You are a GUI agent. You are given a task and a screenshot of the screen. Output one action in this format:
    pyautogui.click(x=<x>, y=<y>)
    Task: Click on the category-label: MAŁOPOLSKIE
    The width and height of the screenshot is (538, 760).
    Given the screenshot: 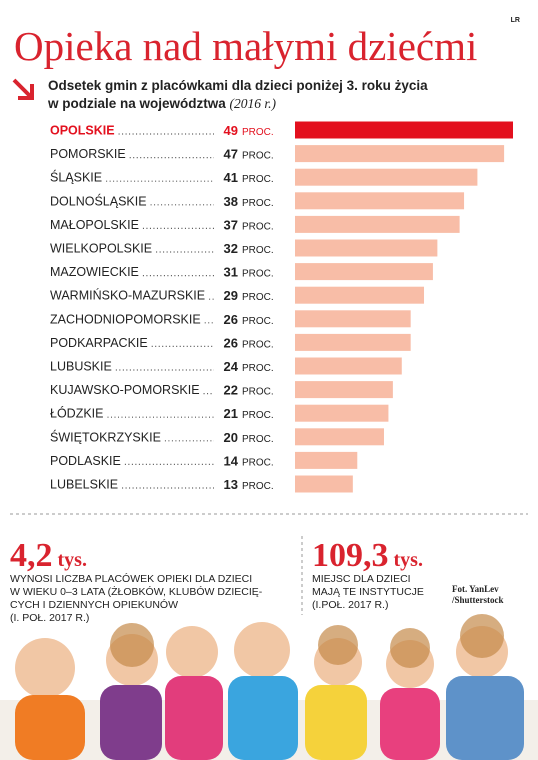 What is the action you would take?
    pyautogui.click(x=94, y=225)
    